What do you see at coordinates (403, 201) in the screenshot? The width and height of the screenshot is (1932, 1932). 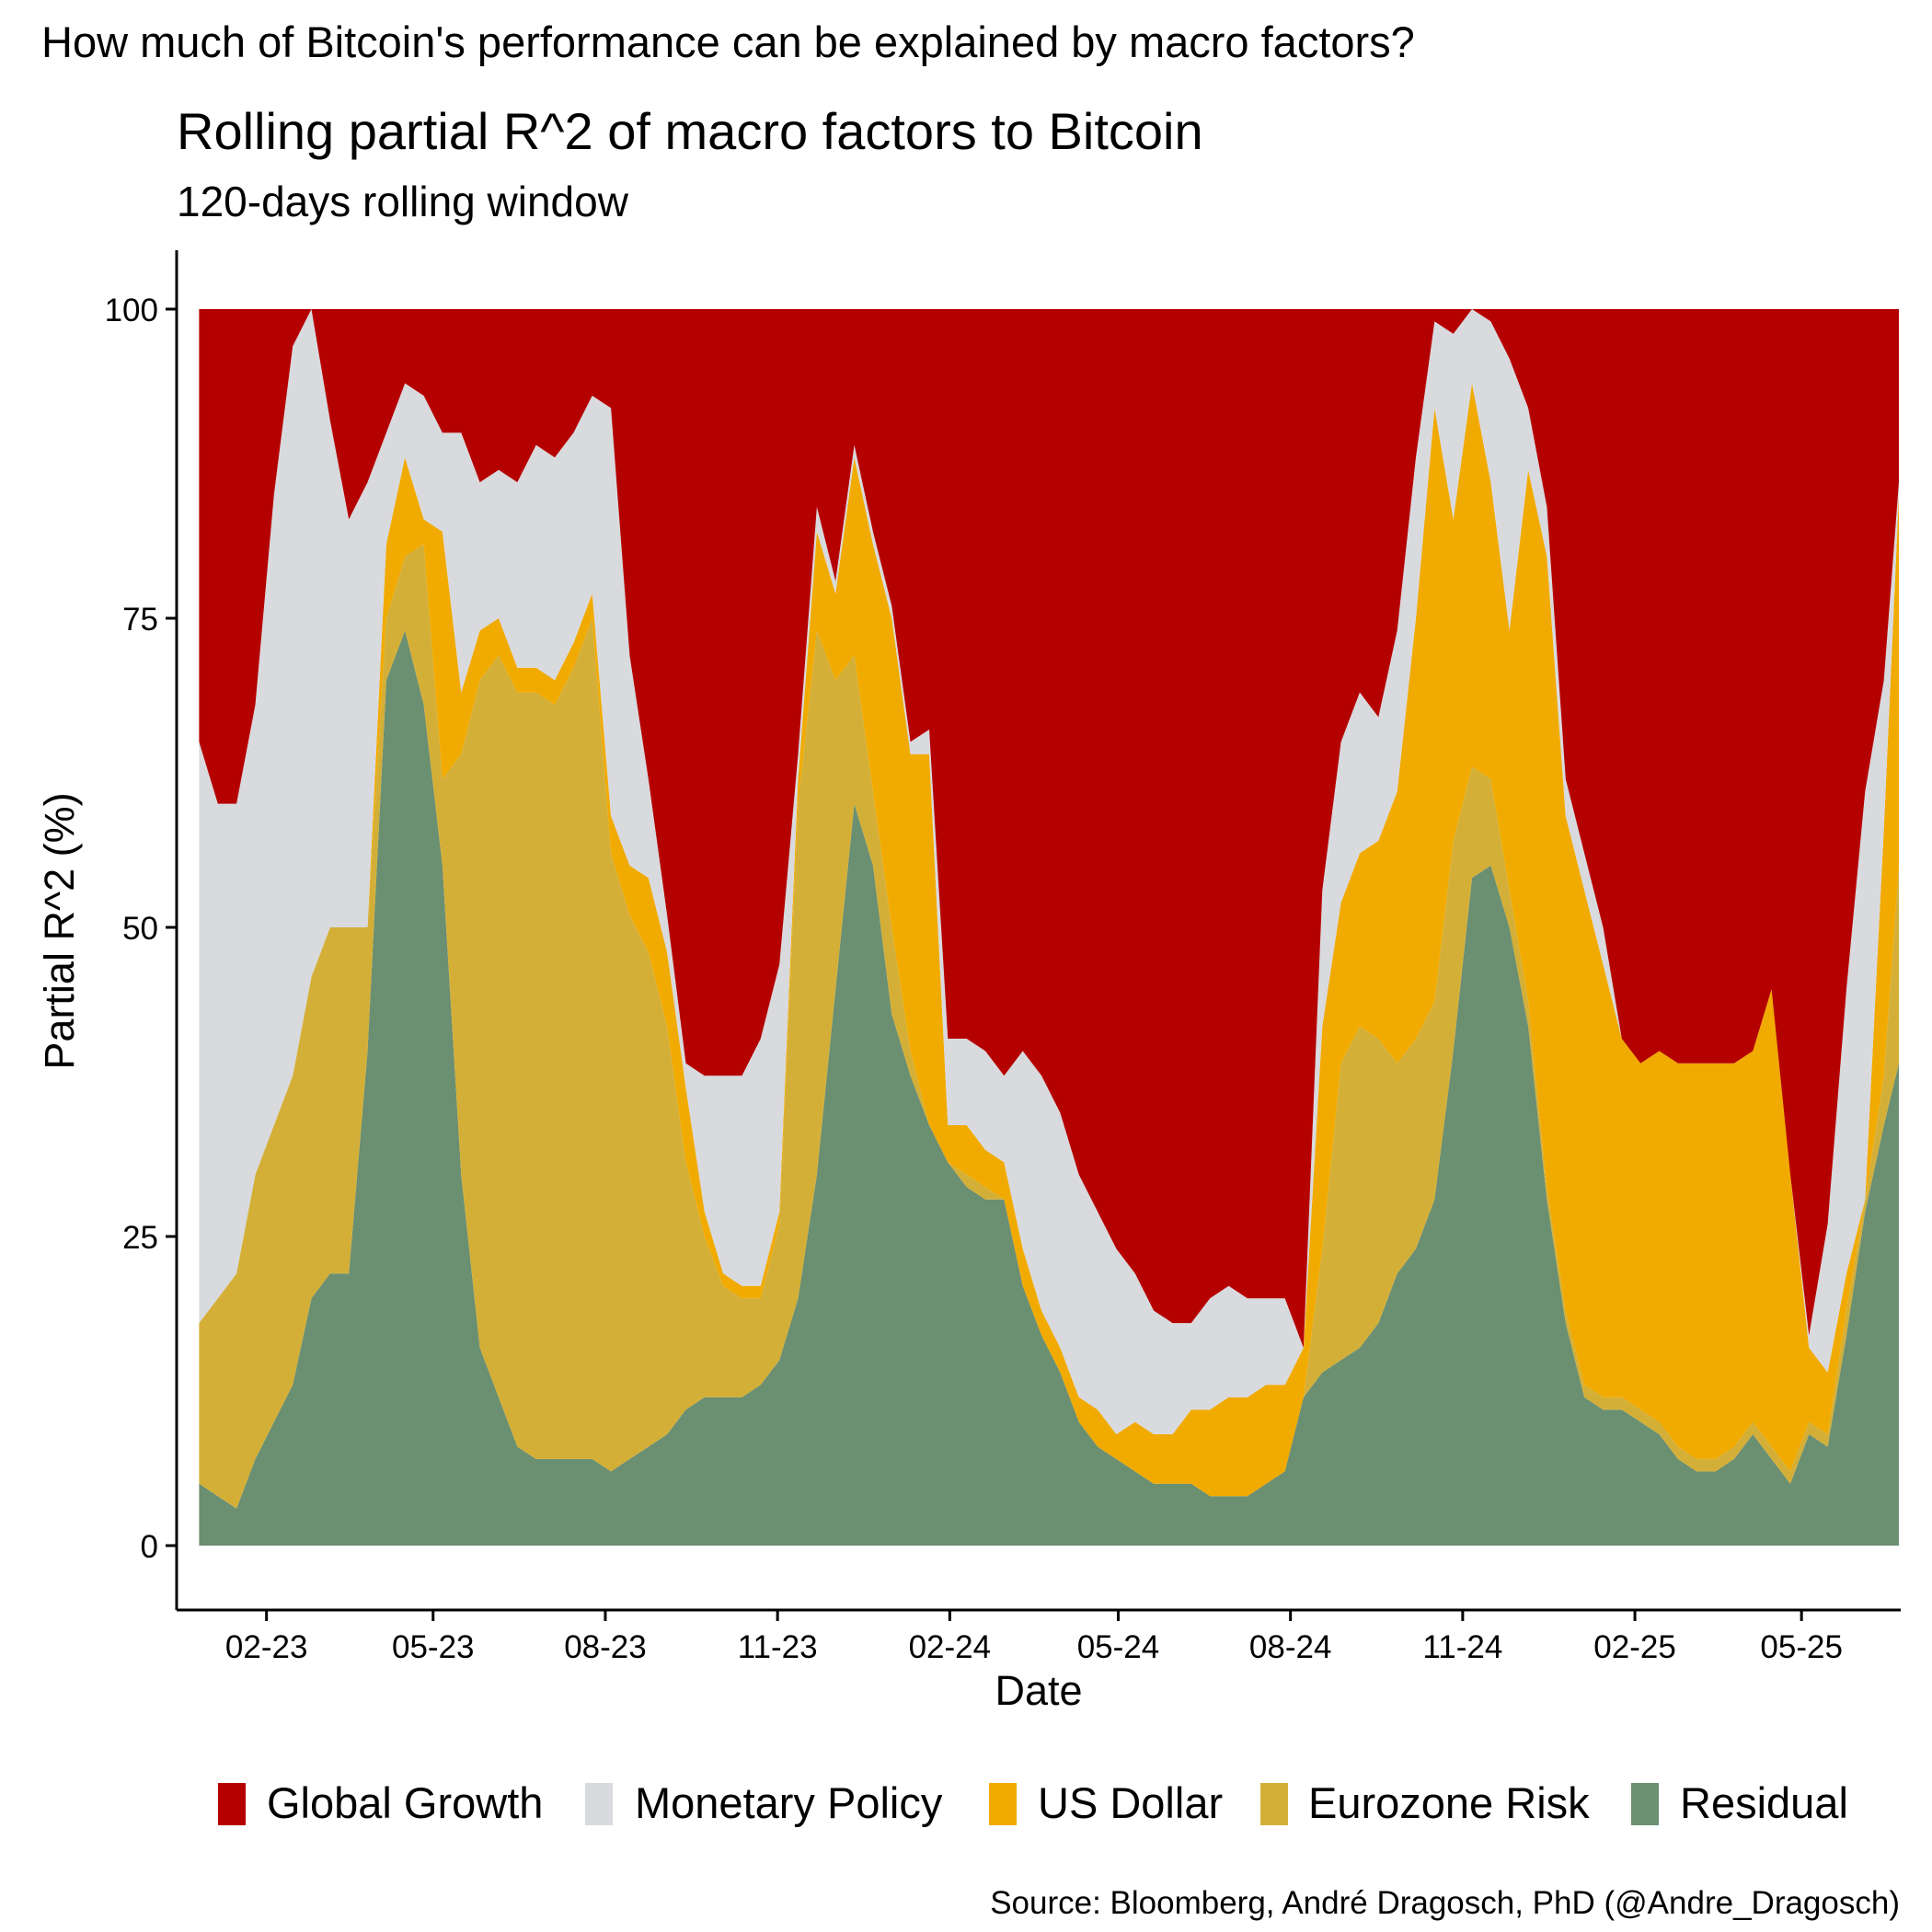 I see `chart-subtitle: 120-days rolling window` at bounding box center [403, 201].